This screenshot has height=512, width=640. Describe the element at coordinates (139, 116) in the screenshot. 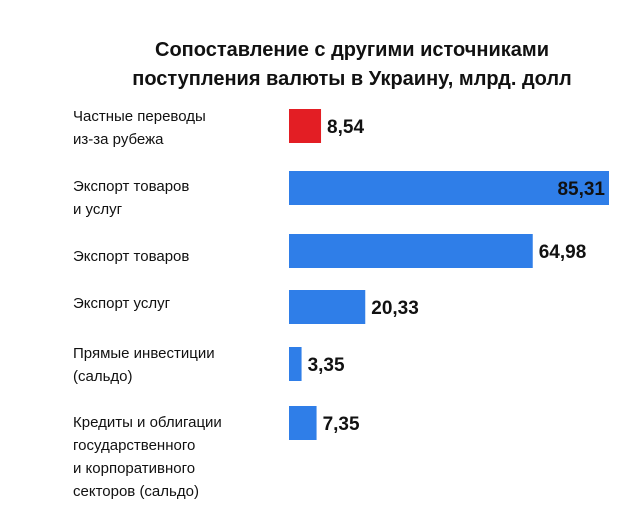

I see `category-label-line: Частные переводы` at that location.